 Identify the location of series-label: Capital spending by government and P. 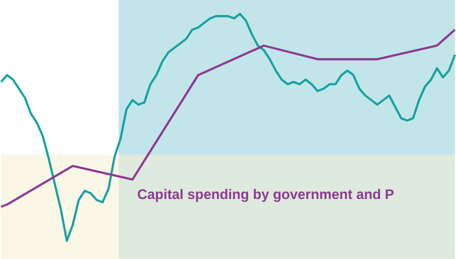
(266, 195).